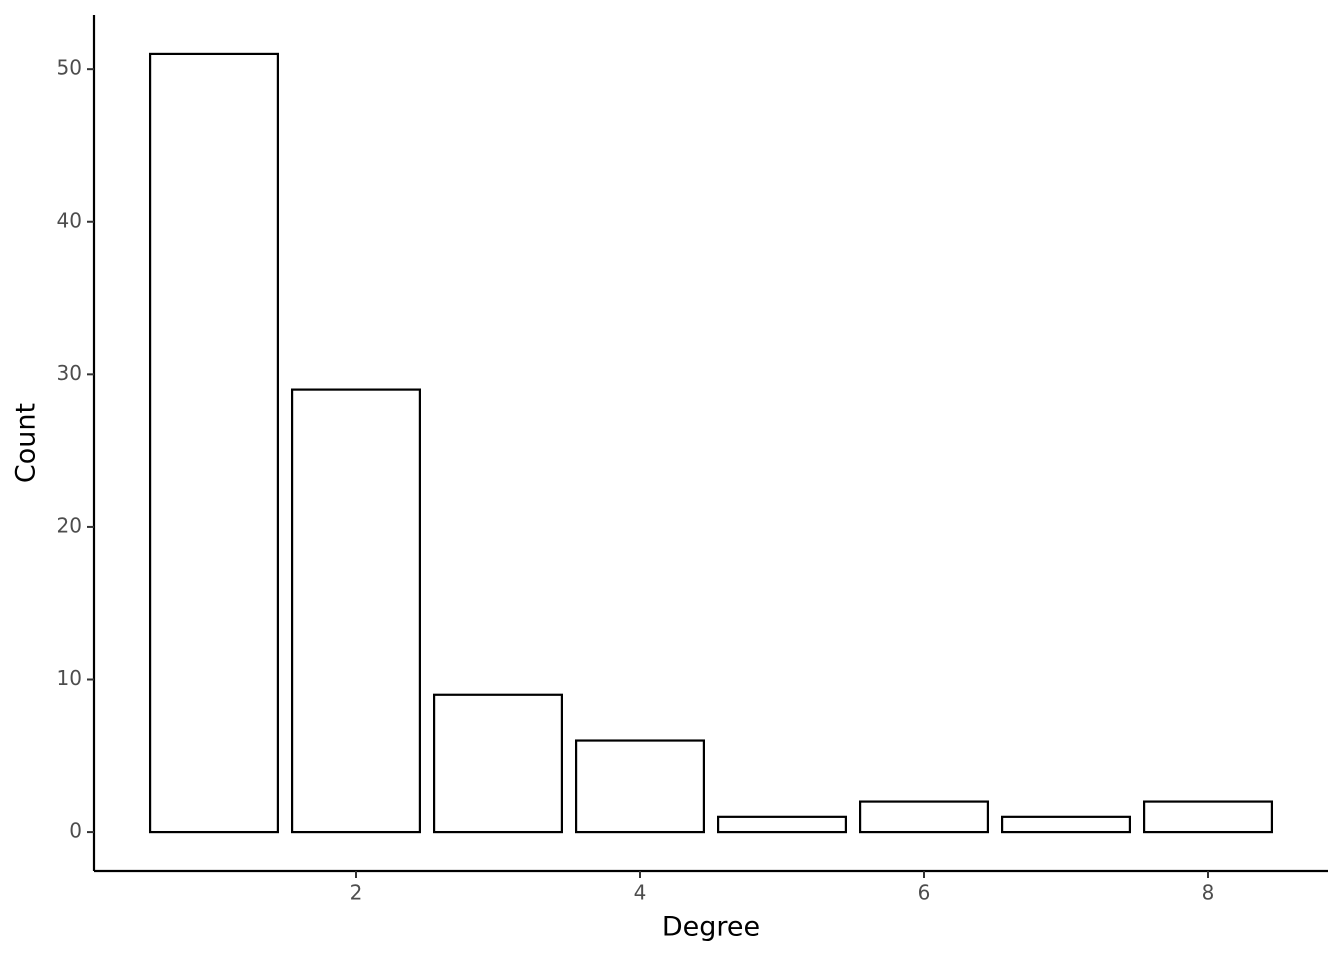  I want to click on y-tick-label: 40, so click(69, 220).